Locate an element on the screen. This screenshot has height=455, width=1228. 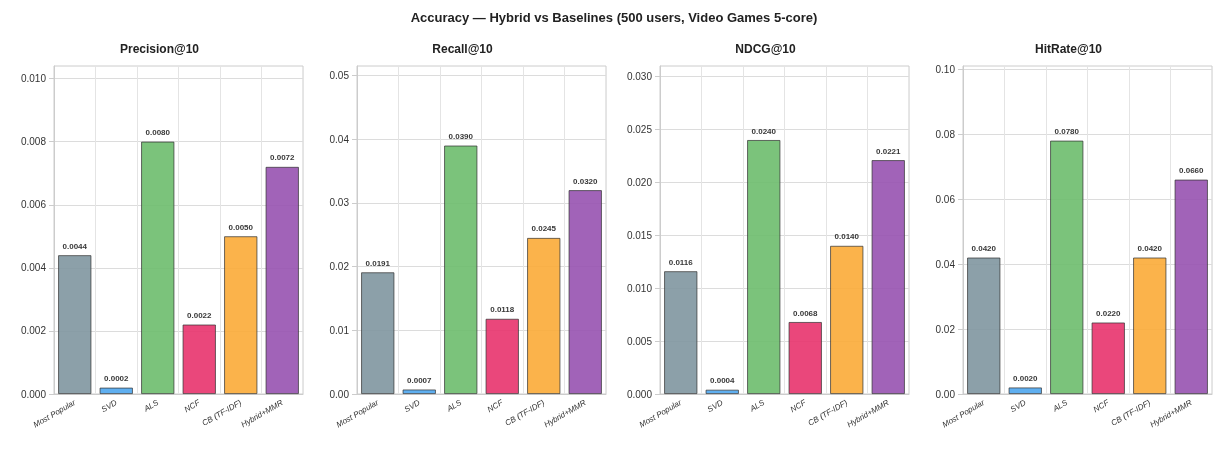
chart-title: HitRate@10 is located at coordinates (1068, 49).